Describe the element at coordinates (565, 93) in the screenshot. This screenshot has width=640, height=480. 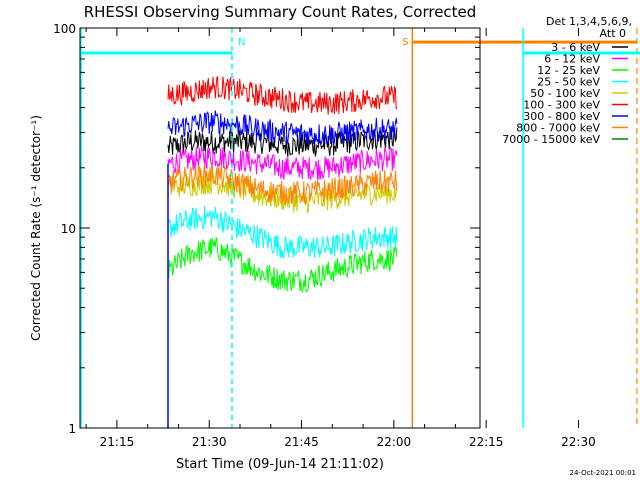
I see `legend-label-4: 50 - 100 keV` at that location.